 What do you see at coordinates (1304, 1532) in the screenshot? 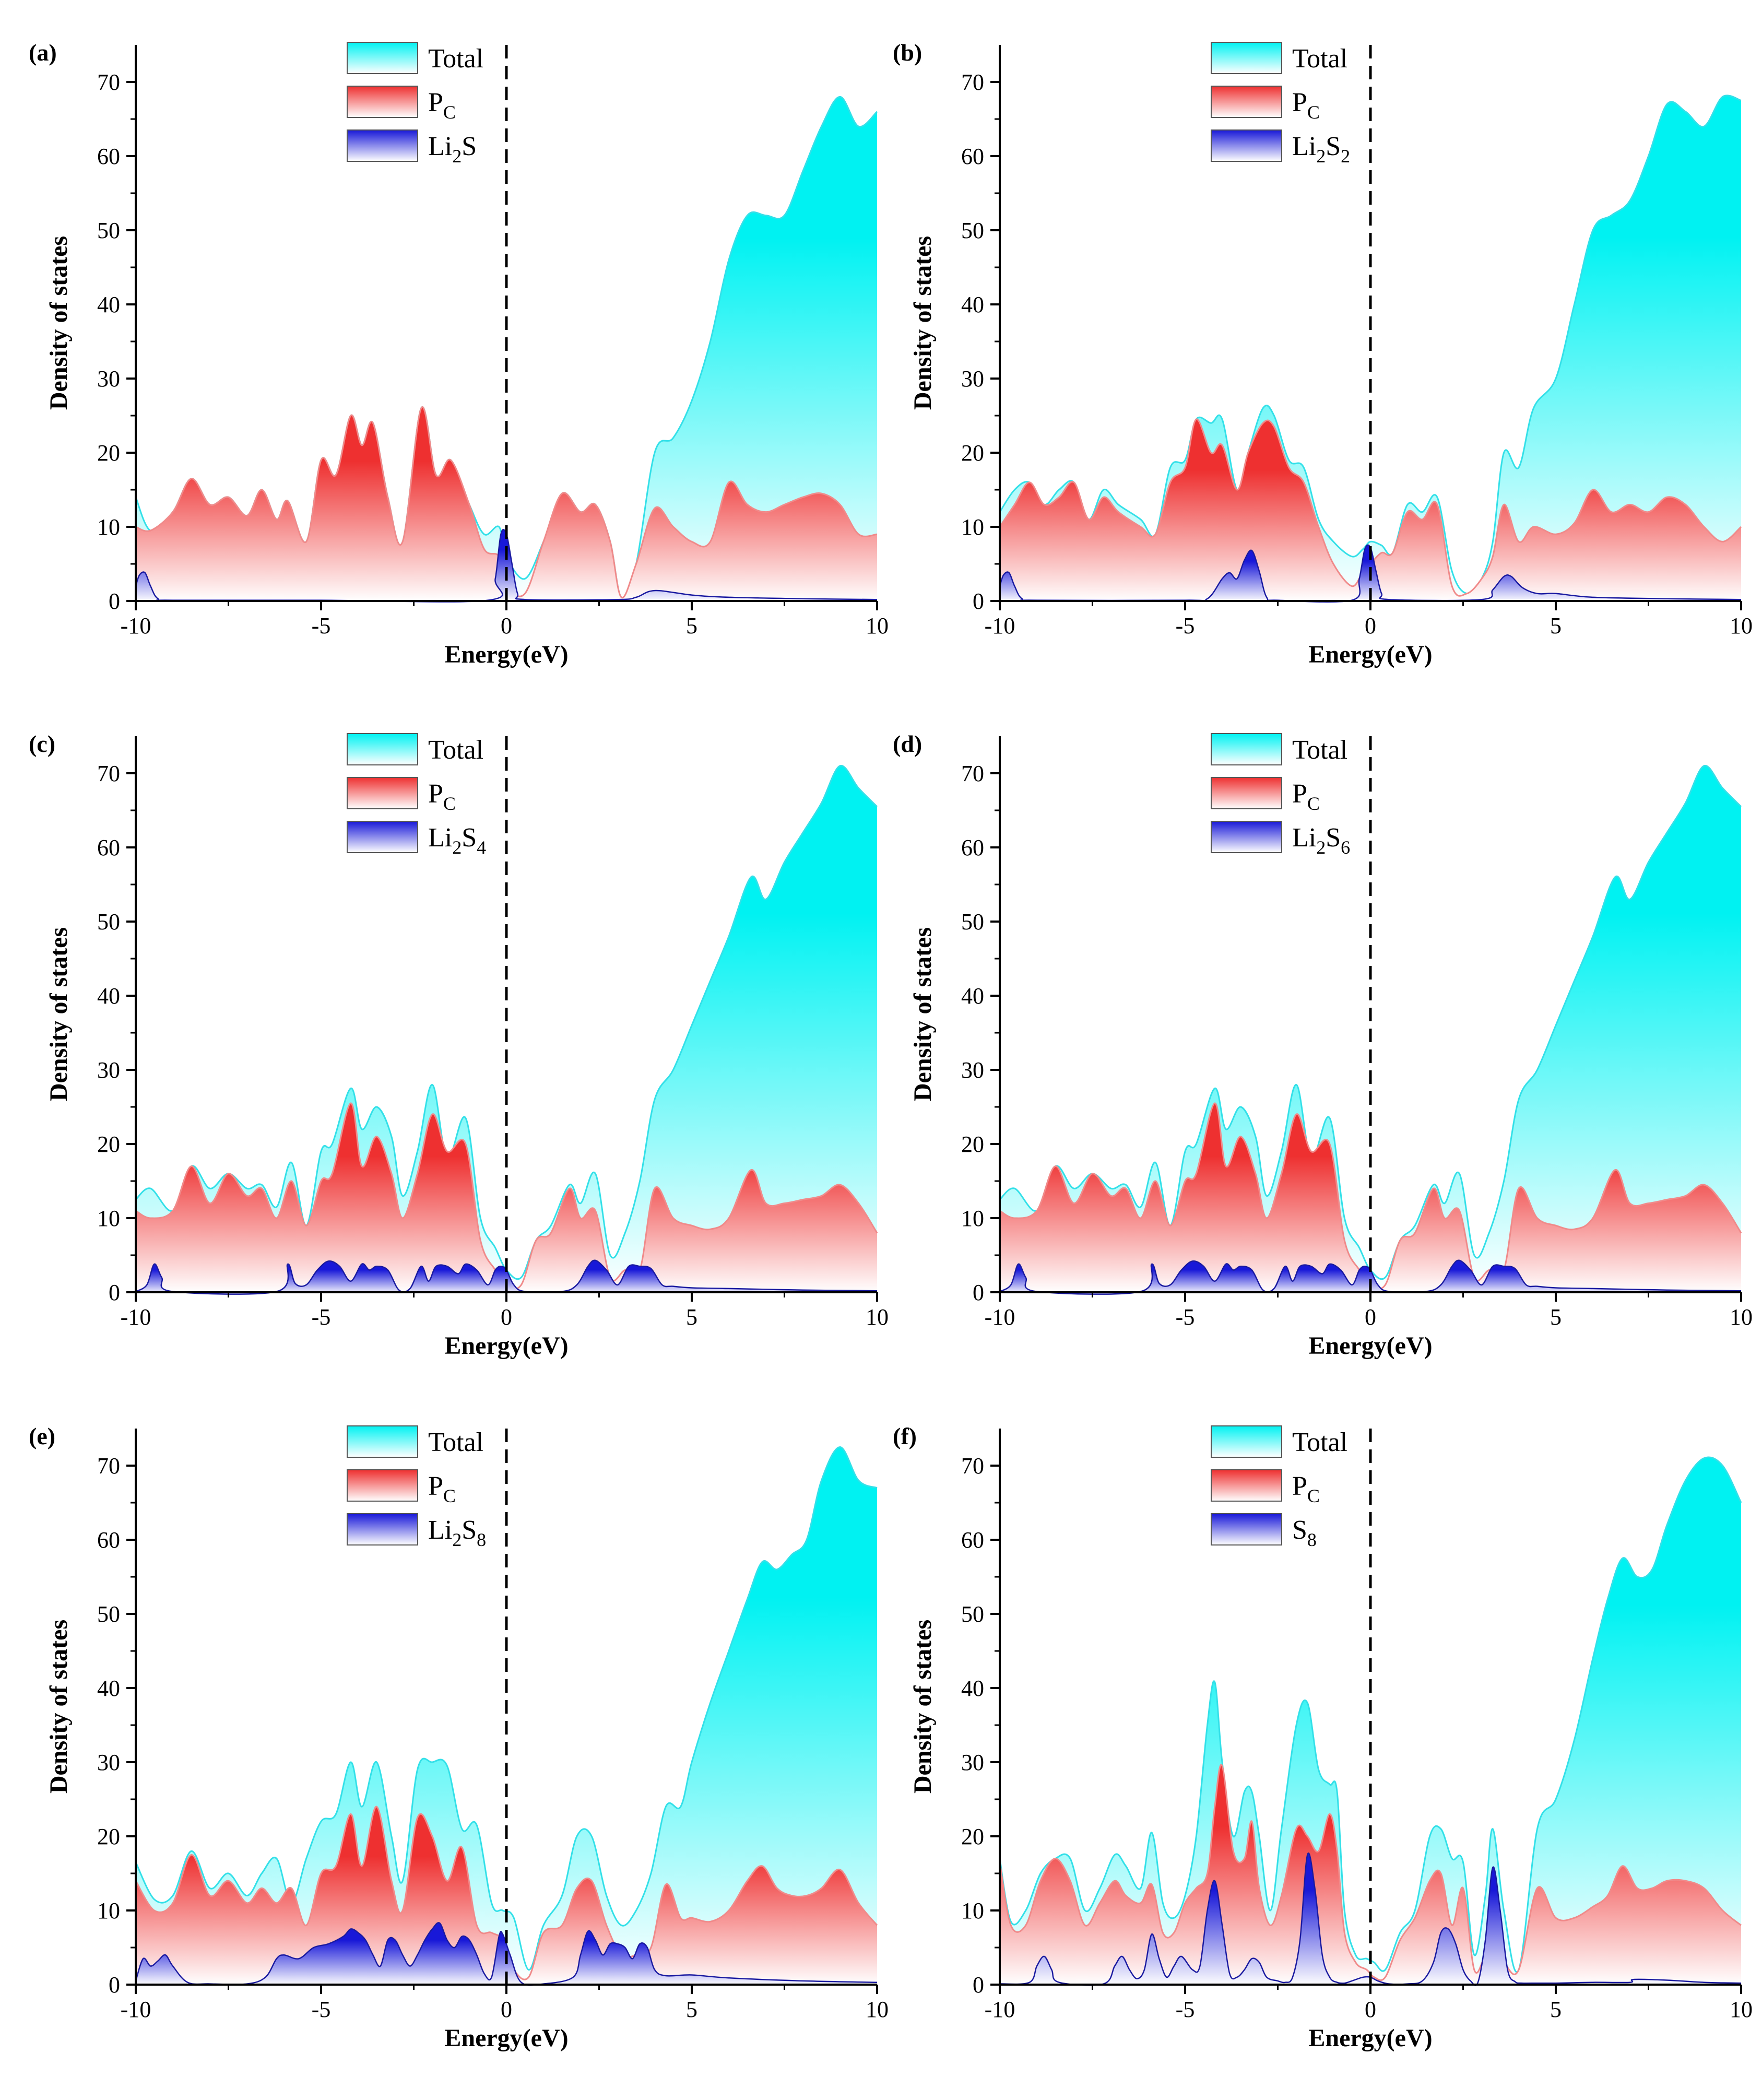
I see `legend-label: S8` at bounding box center [1304, 1532].